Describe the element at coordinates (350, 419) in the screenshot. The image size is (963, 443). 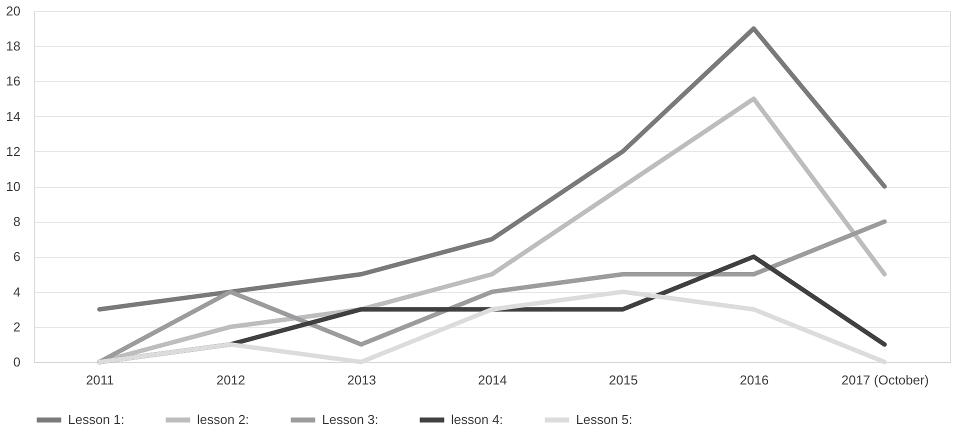
I see `legend-label: Lesson 3:` at that location.